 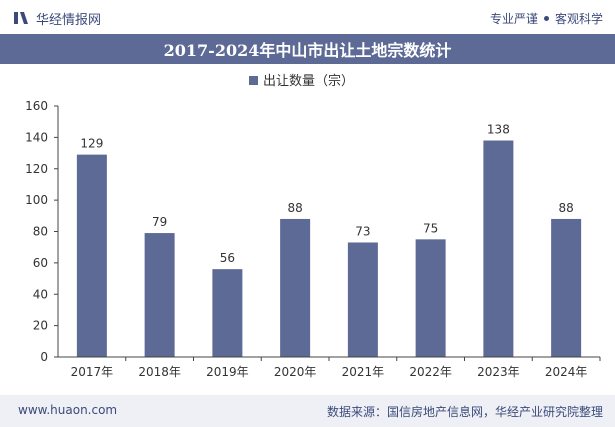 I want to click on x-tick-label: 2019年, so click(x=227, y=372).